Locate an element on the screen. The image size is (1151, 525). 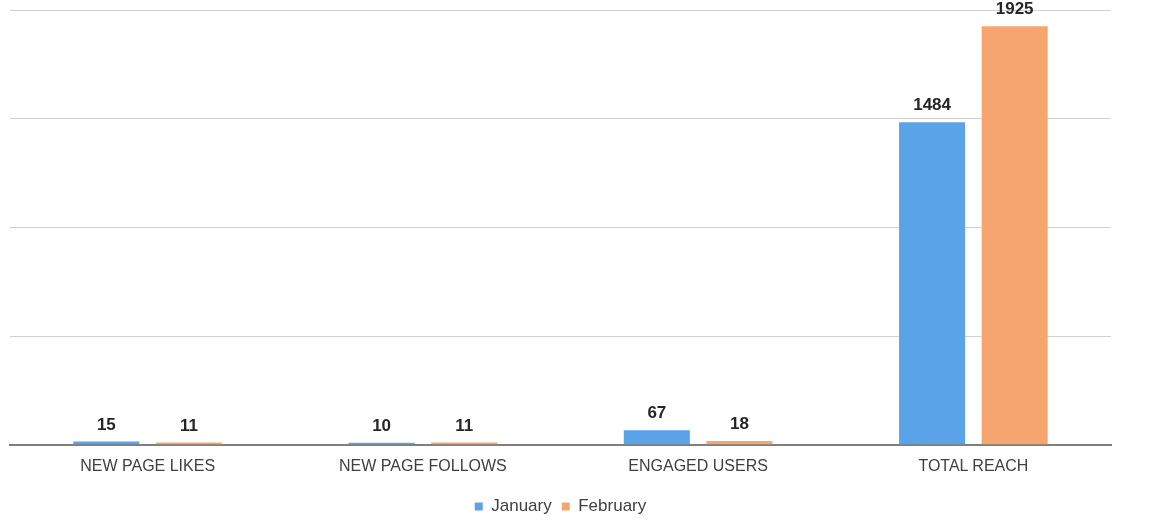
legend-label: January is located at coordinates (522, 506).